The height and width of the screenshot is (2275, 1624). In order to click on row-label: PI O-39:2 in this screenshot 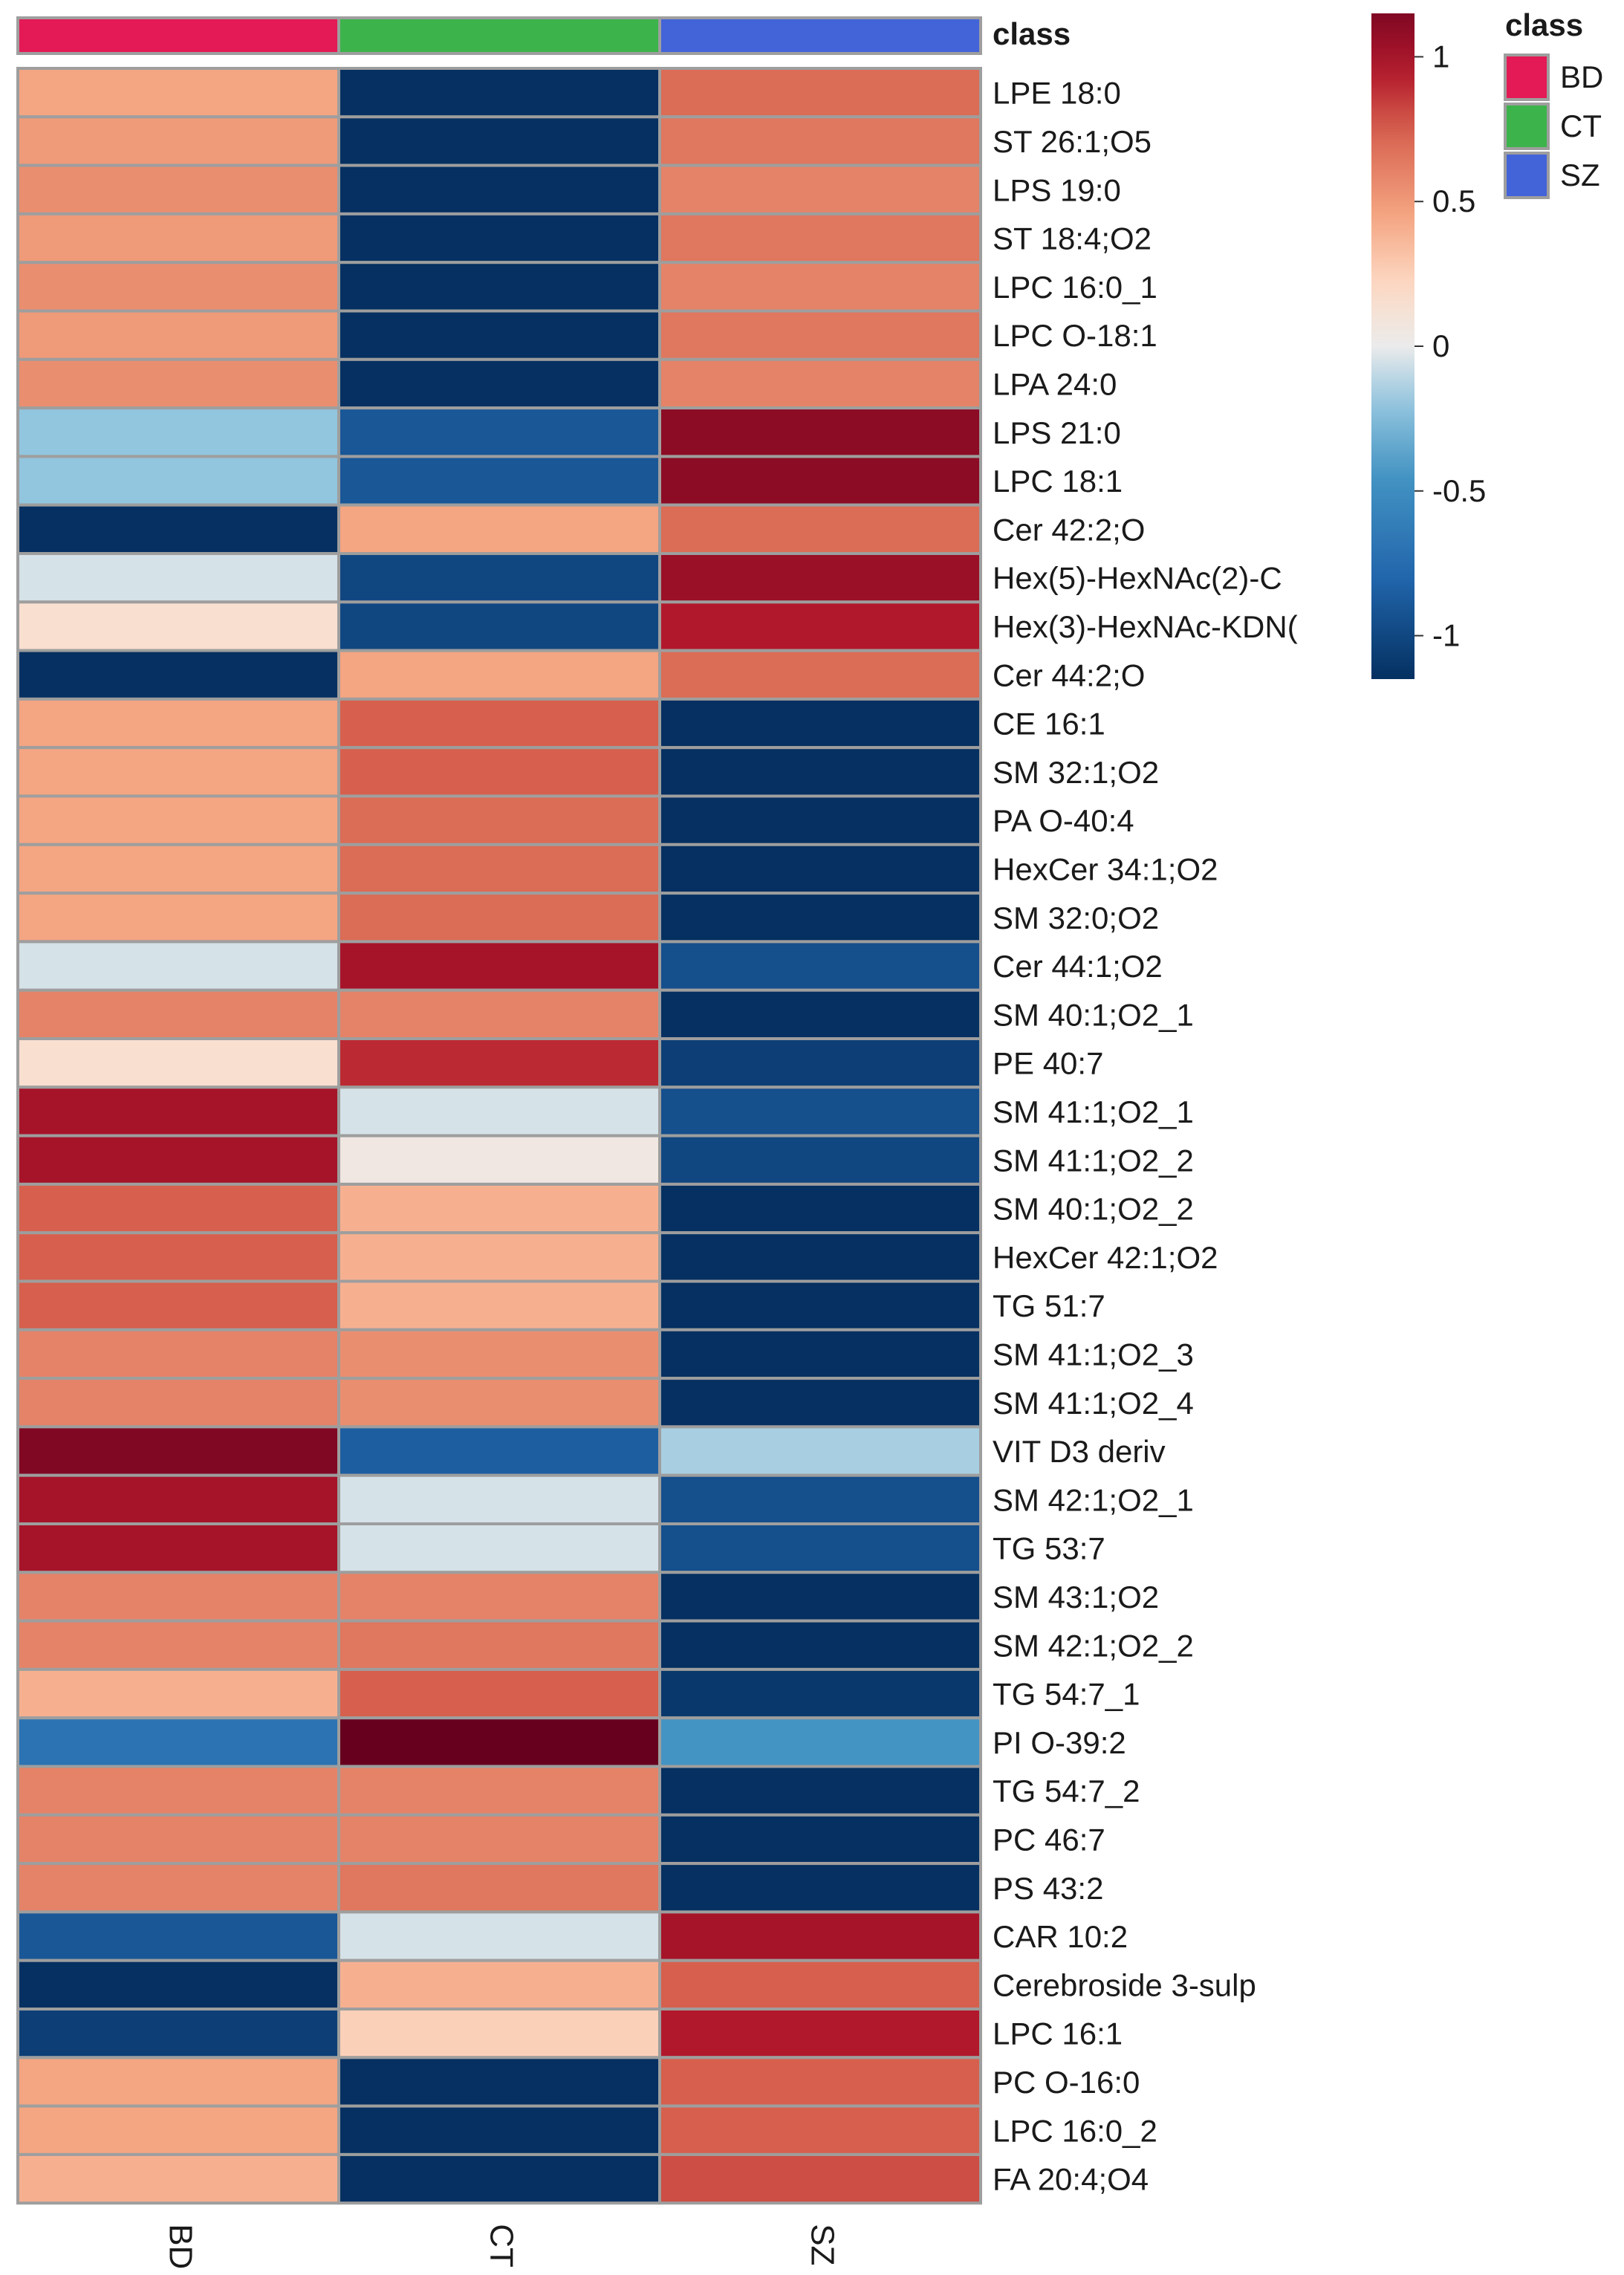, I will do `click(1059, 1742)`.